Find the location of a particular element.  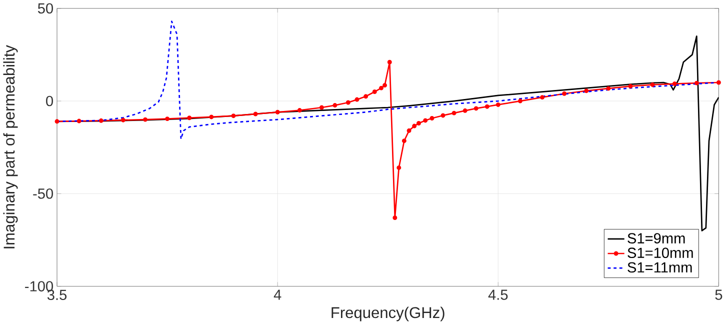

x-tick-label: 4 is located at coordinates (278, 295).